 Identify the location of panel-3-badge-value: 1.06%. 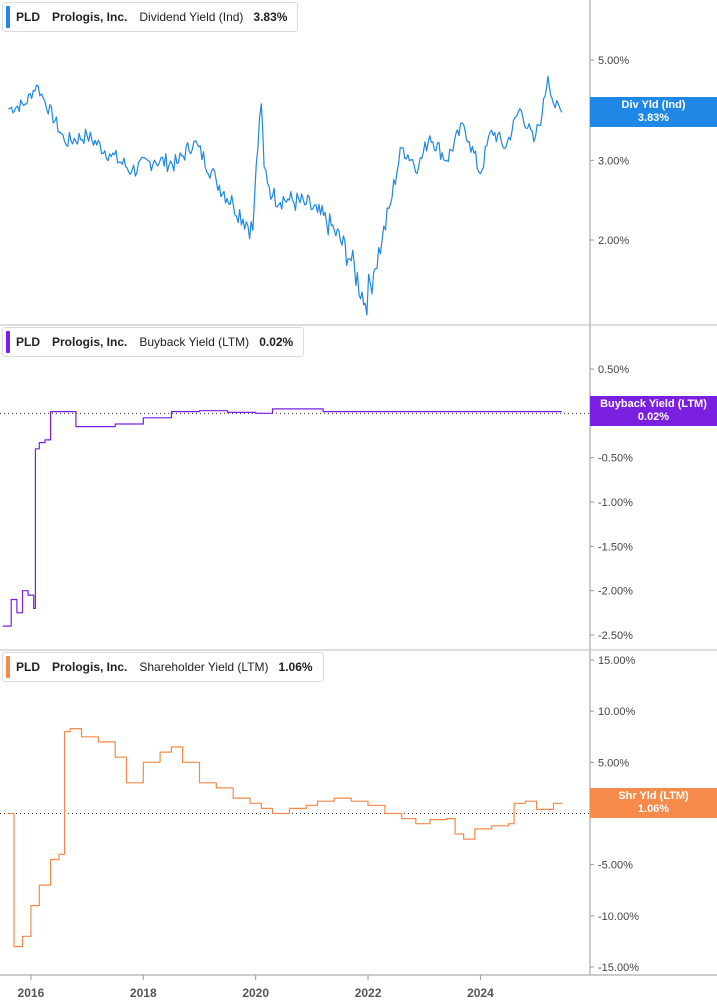
(653, 809).